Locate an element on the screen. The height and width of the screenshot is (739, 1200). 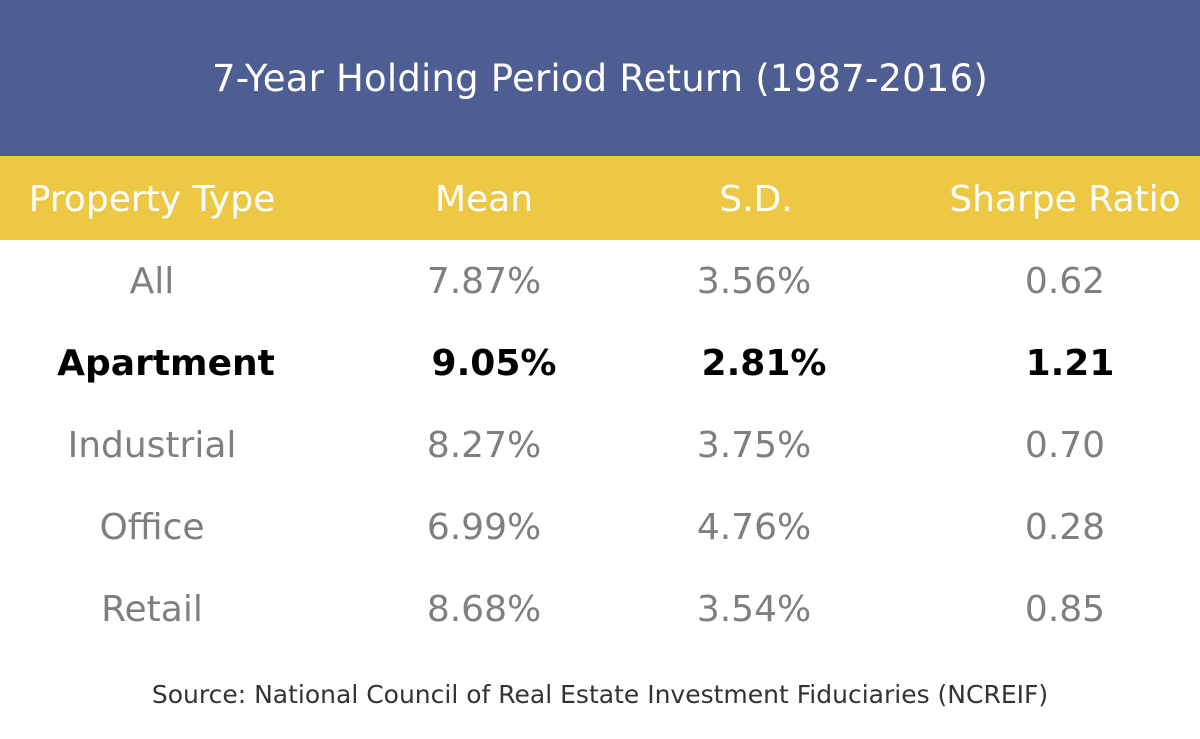
cell-sharpe-ratio: 0.28 is located at coordinates (1065, 527).